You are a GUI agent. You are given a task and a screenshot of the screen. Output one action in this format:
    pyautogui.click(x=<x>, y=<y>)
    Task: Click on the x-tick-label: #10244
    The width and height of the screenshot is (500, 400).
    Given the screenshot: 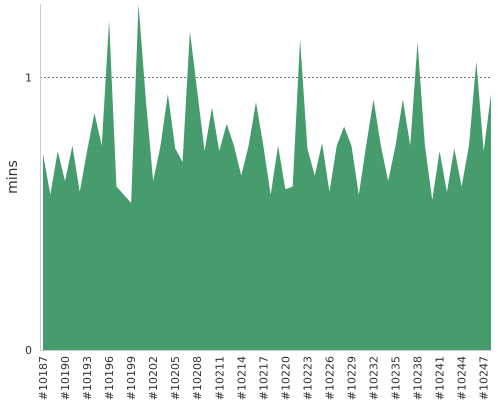 What is the action you would take?
    pyautogui.click(x=462, y=378)
    